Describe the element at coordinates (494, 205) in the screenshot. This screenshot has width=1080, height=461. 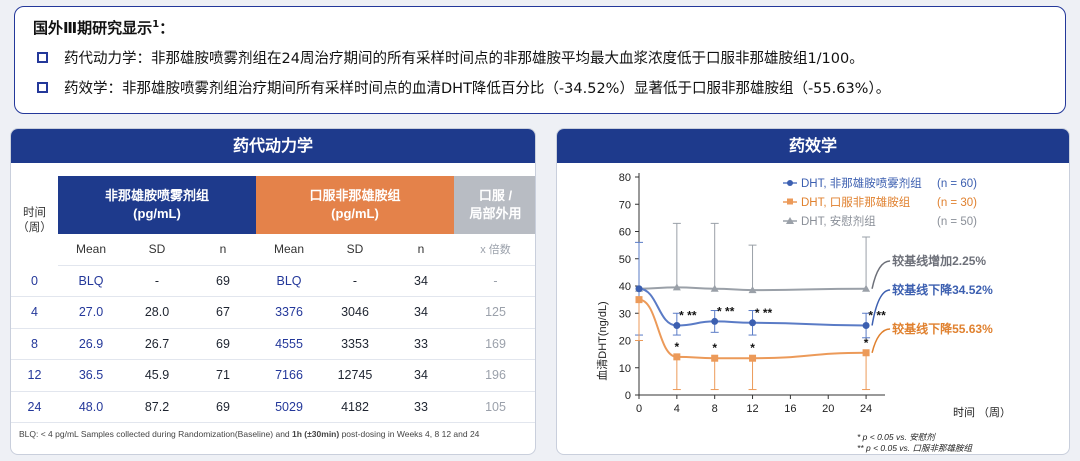
I see `ratio-group-header: 口服 / 局部外用` at that location.